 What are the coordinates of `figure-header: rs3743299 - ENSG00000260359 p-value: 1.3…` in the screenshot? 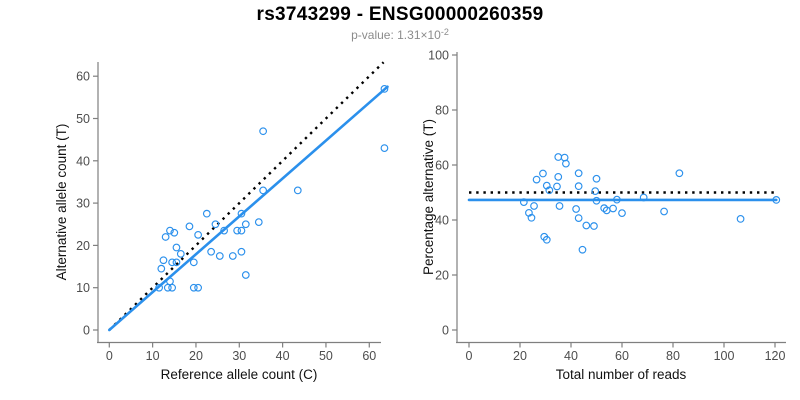 It's located at (400, 23).